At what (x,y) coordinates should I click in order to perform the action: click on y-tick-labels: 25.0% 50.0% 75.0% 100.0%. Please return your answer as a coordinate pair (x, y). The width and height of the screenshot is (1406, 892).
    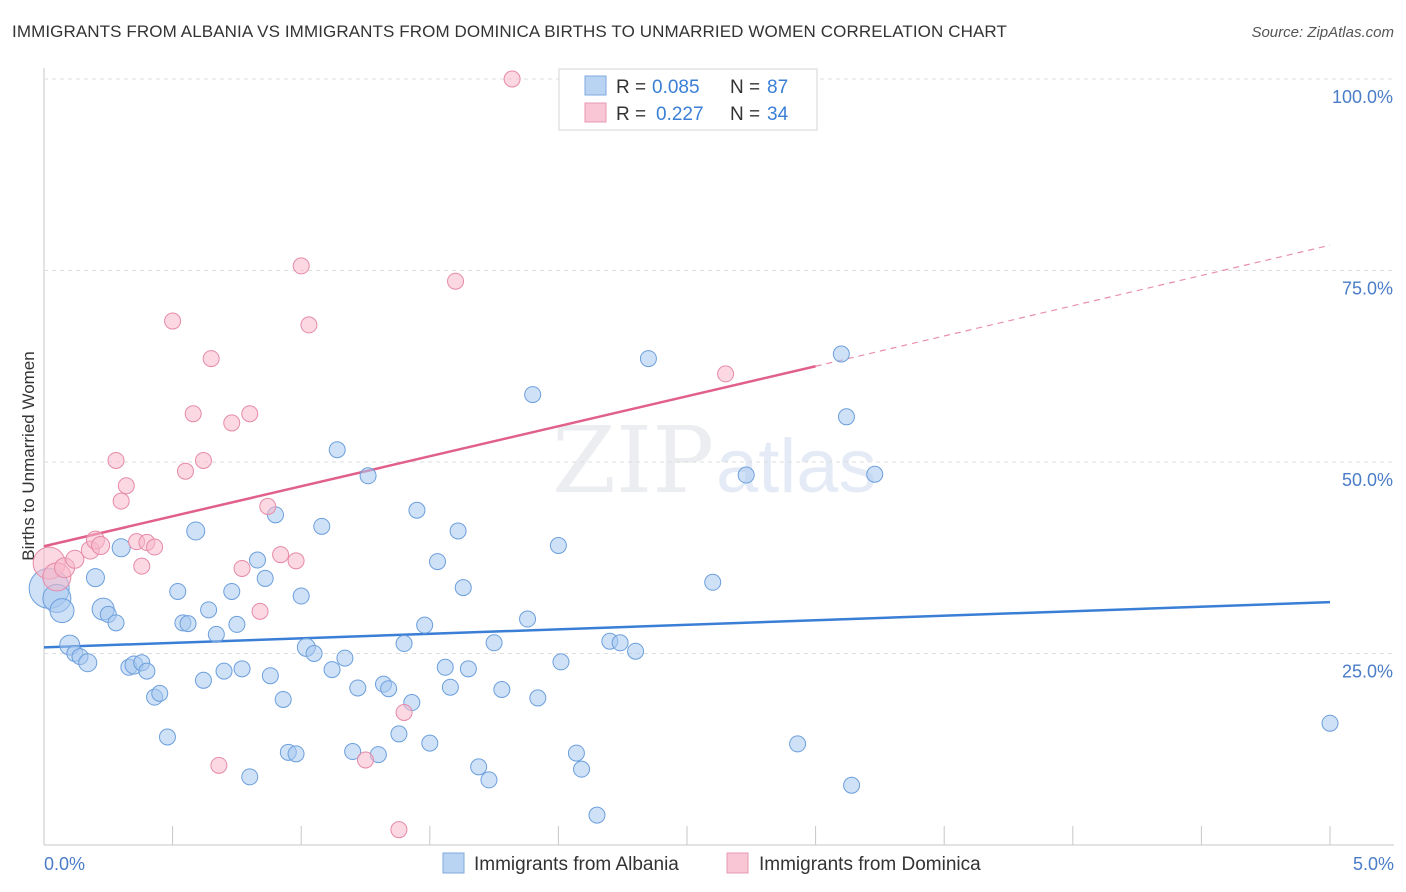
    Looking at the image, I should click on (1362, 384).